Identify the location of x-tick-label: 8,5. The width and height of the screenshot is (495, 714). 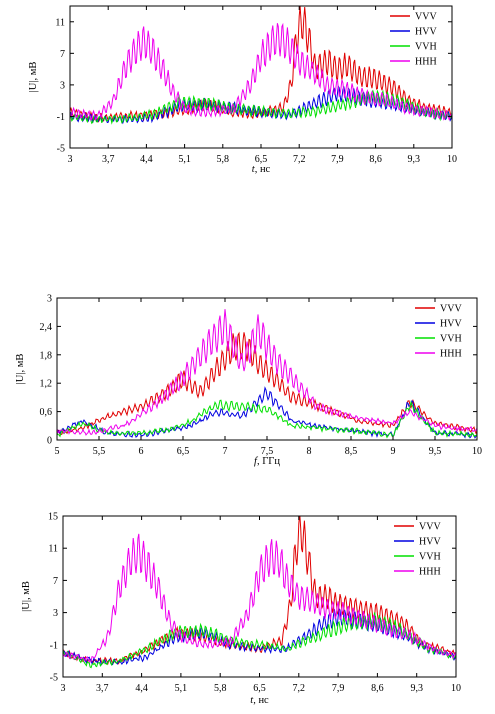
(351, 451).